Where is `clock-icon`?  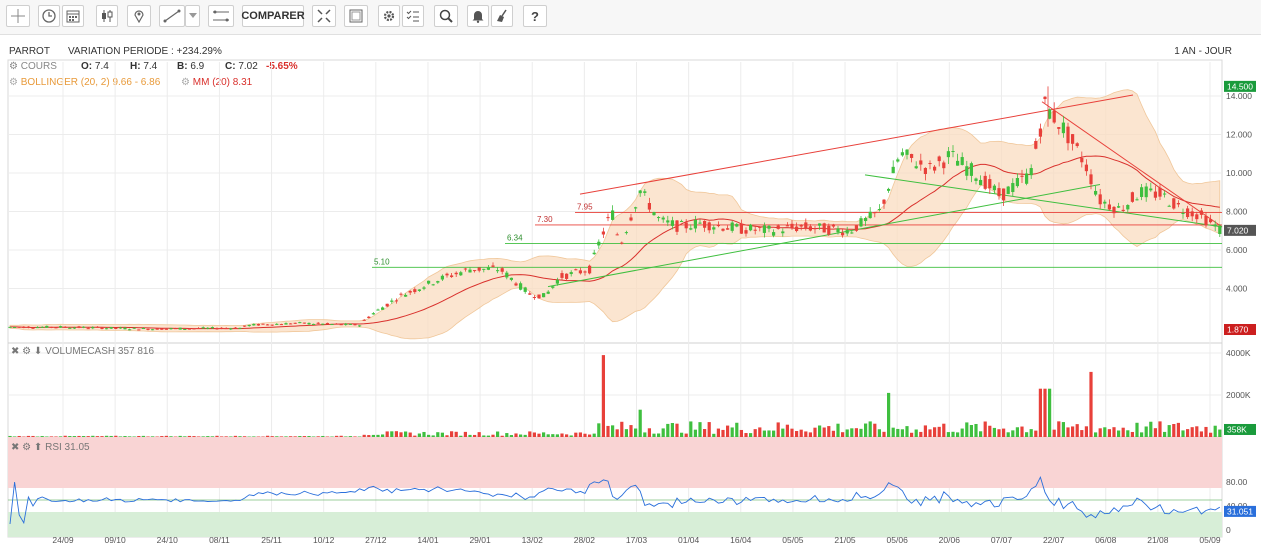 clock-icon is located at coordinates (49, 16).